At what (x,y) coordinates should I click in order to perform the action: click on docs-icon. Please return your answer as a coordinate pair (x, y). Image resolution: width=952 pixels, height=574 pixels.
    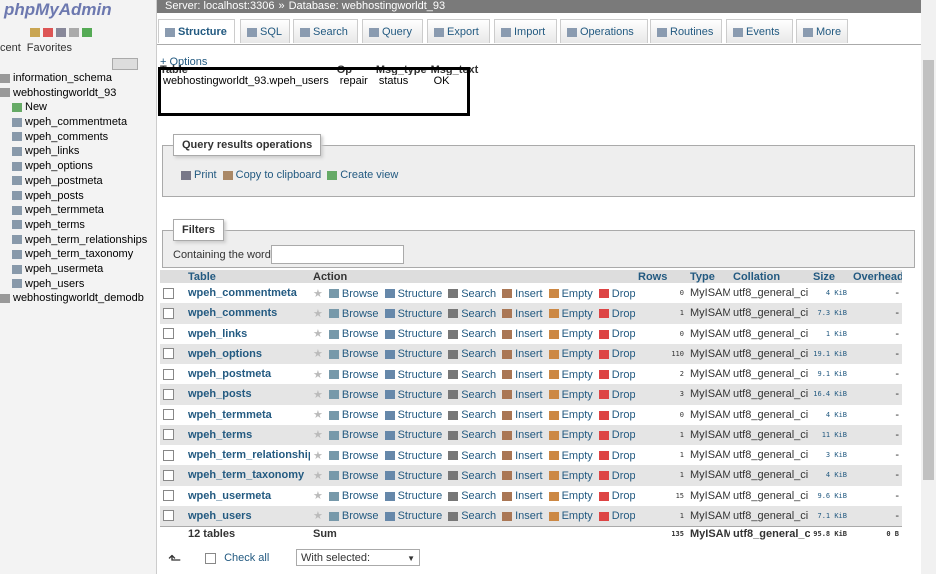
    Looking at the image, I should click on (61, 32).